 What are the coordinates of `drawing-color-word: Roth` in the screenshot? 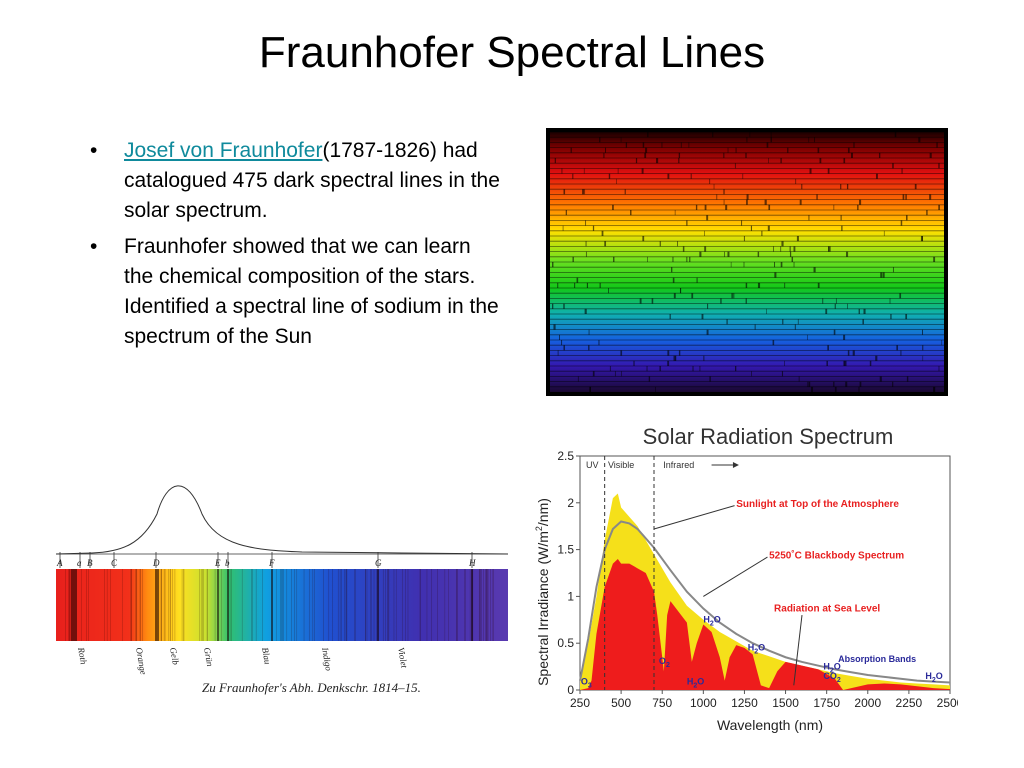 It's located at (82, 656).